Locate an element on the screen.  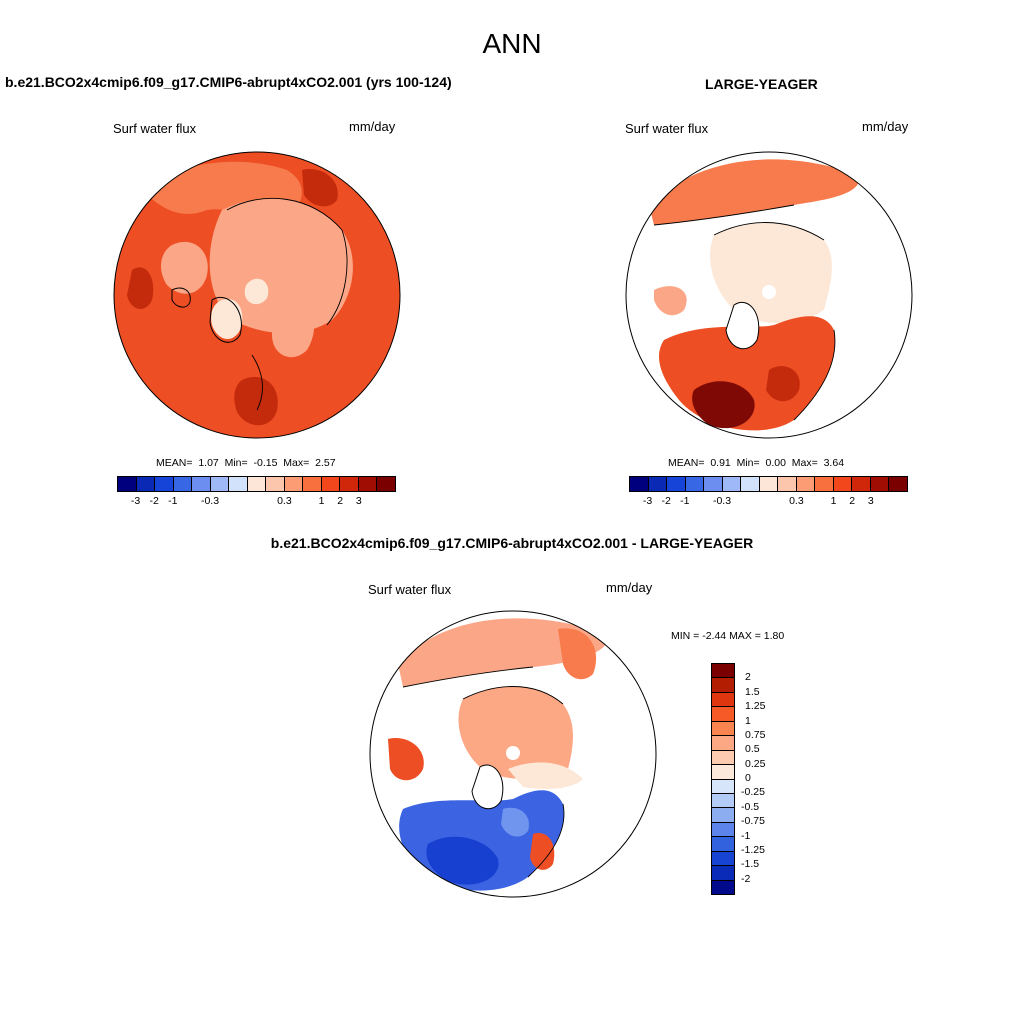
panel2-colorbar-tick-label: 2 is located at coordinates (852, 501).